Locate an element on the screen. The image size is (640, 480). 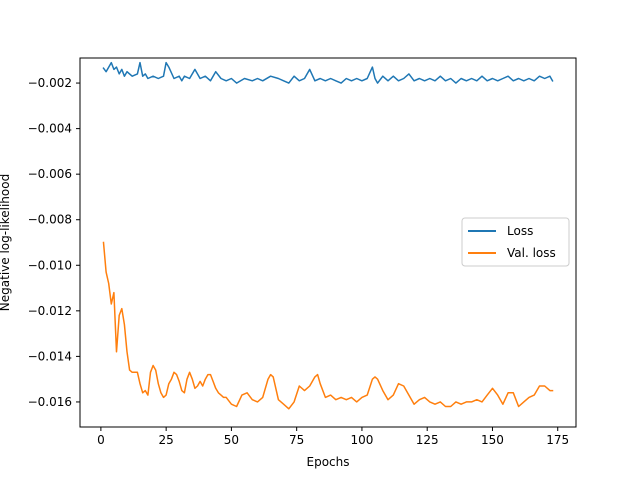
x-tick-label: 25 is located at coordinates (166, 440).